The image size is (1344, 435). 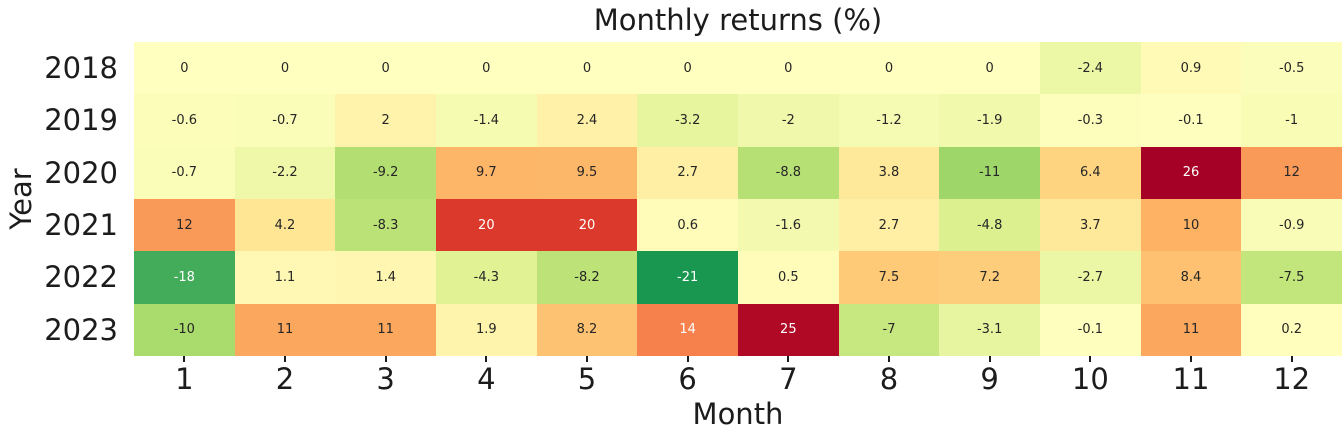 What do you see at coordinates (738, 20) in the screenshot?
I see `chart-title: Monthly returns (%)` at bounding box center [738, 20].